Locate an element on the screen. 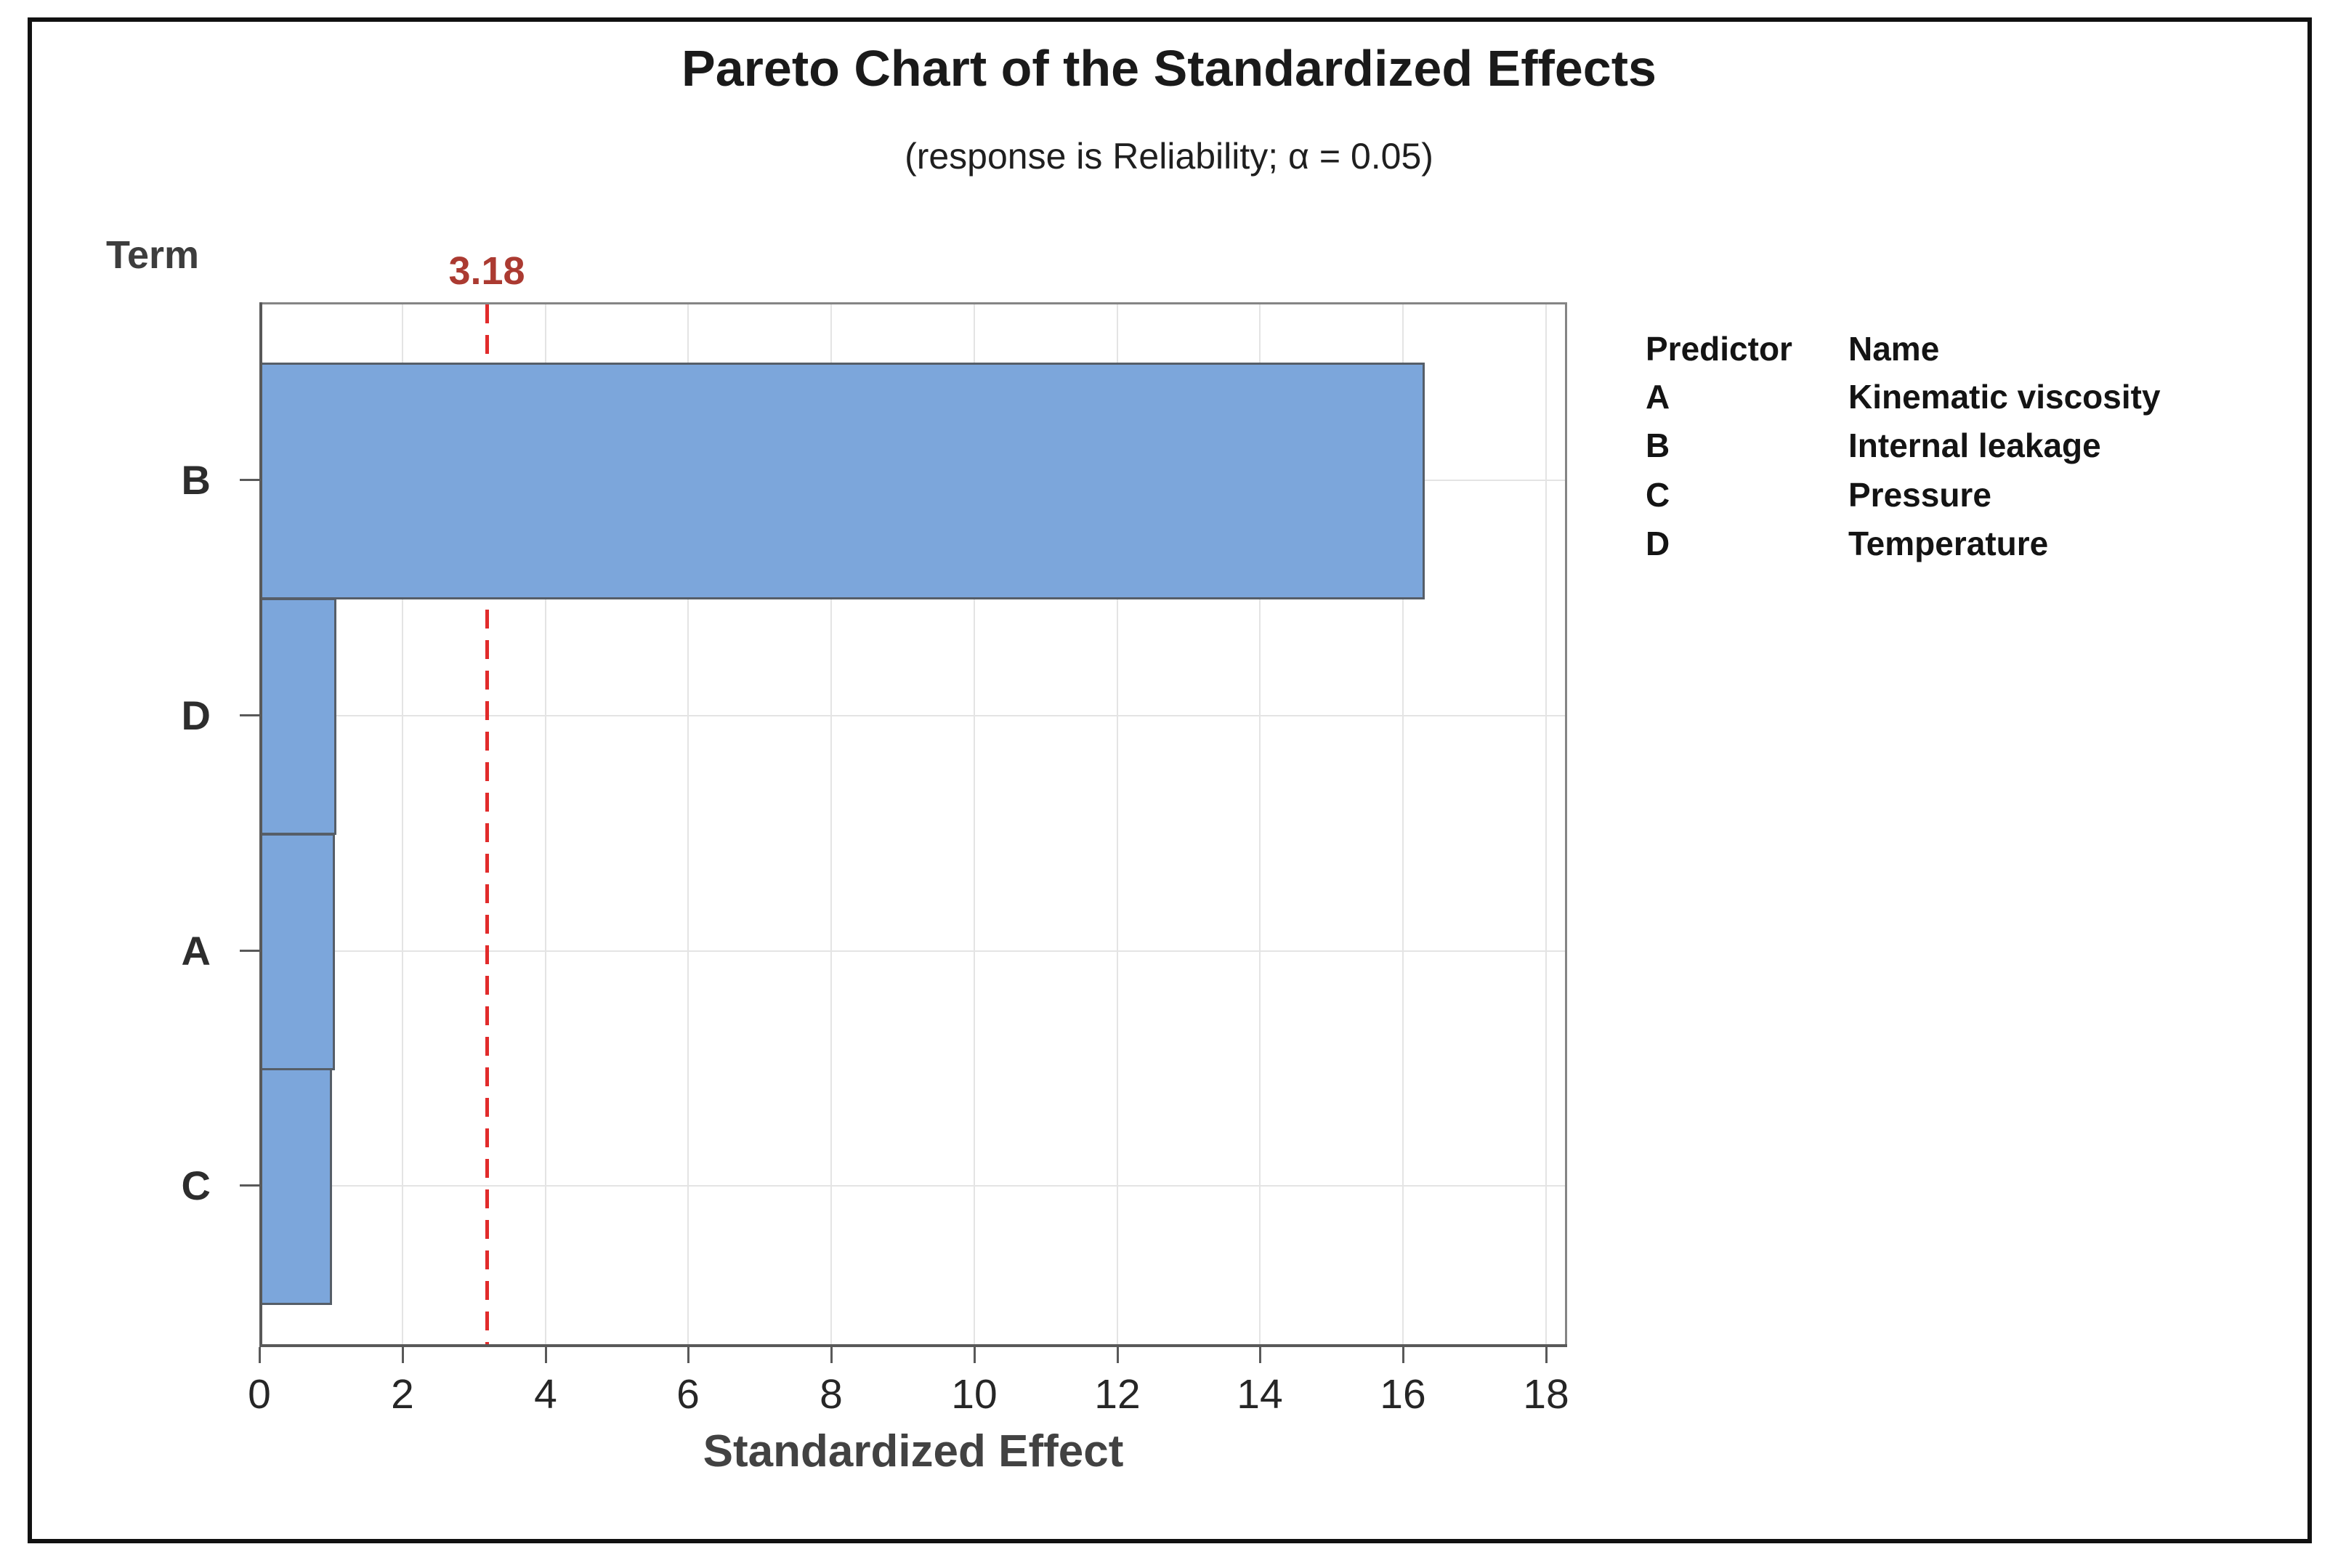  legend-row: D Temperature is located at coordinates (1972, 543).